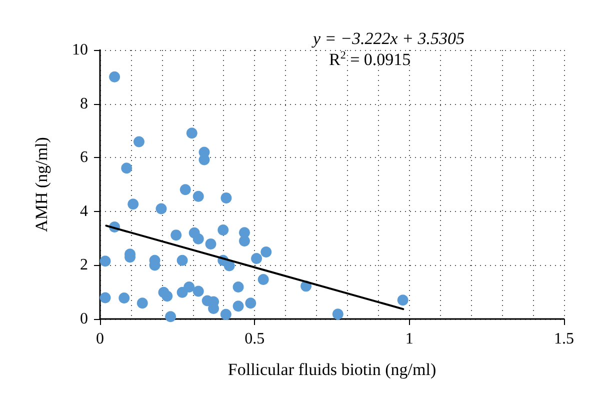 Image resolution: width=600 pixels, height=419 pixels. Describe the element at coordinates (409, 339) in the screenshot. I see `x-tick-label: 1` at that location.